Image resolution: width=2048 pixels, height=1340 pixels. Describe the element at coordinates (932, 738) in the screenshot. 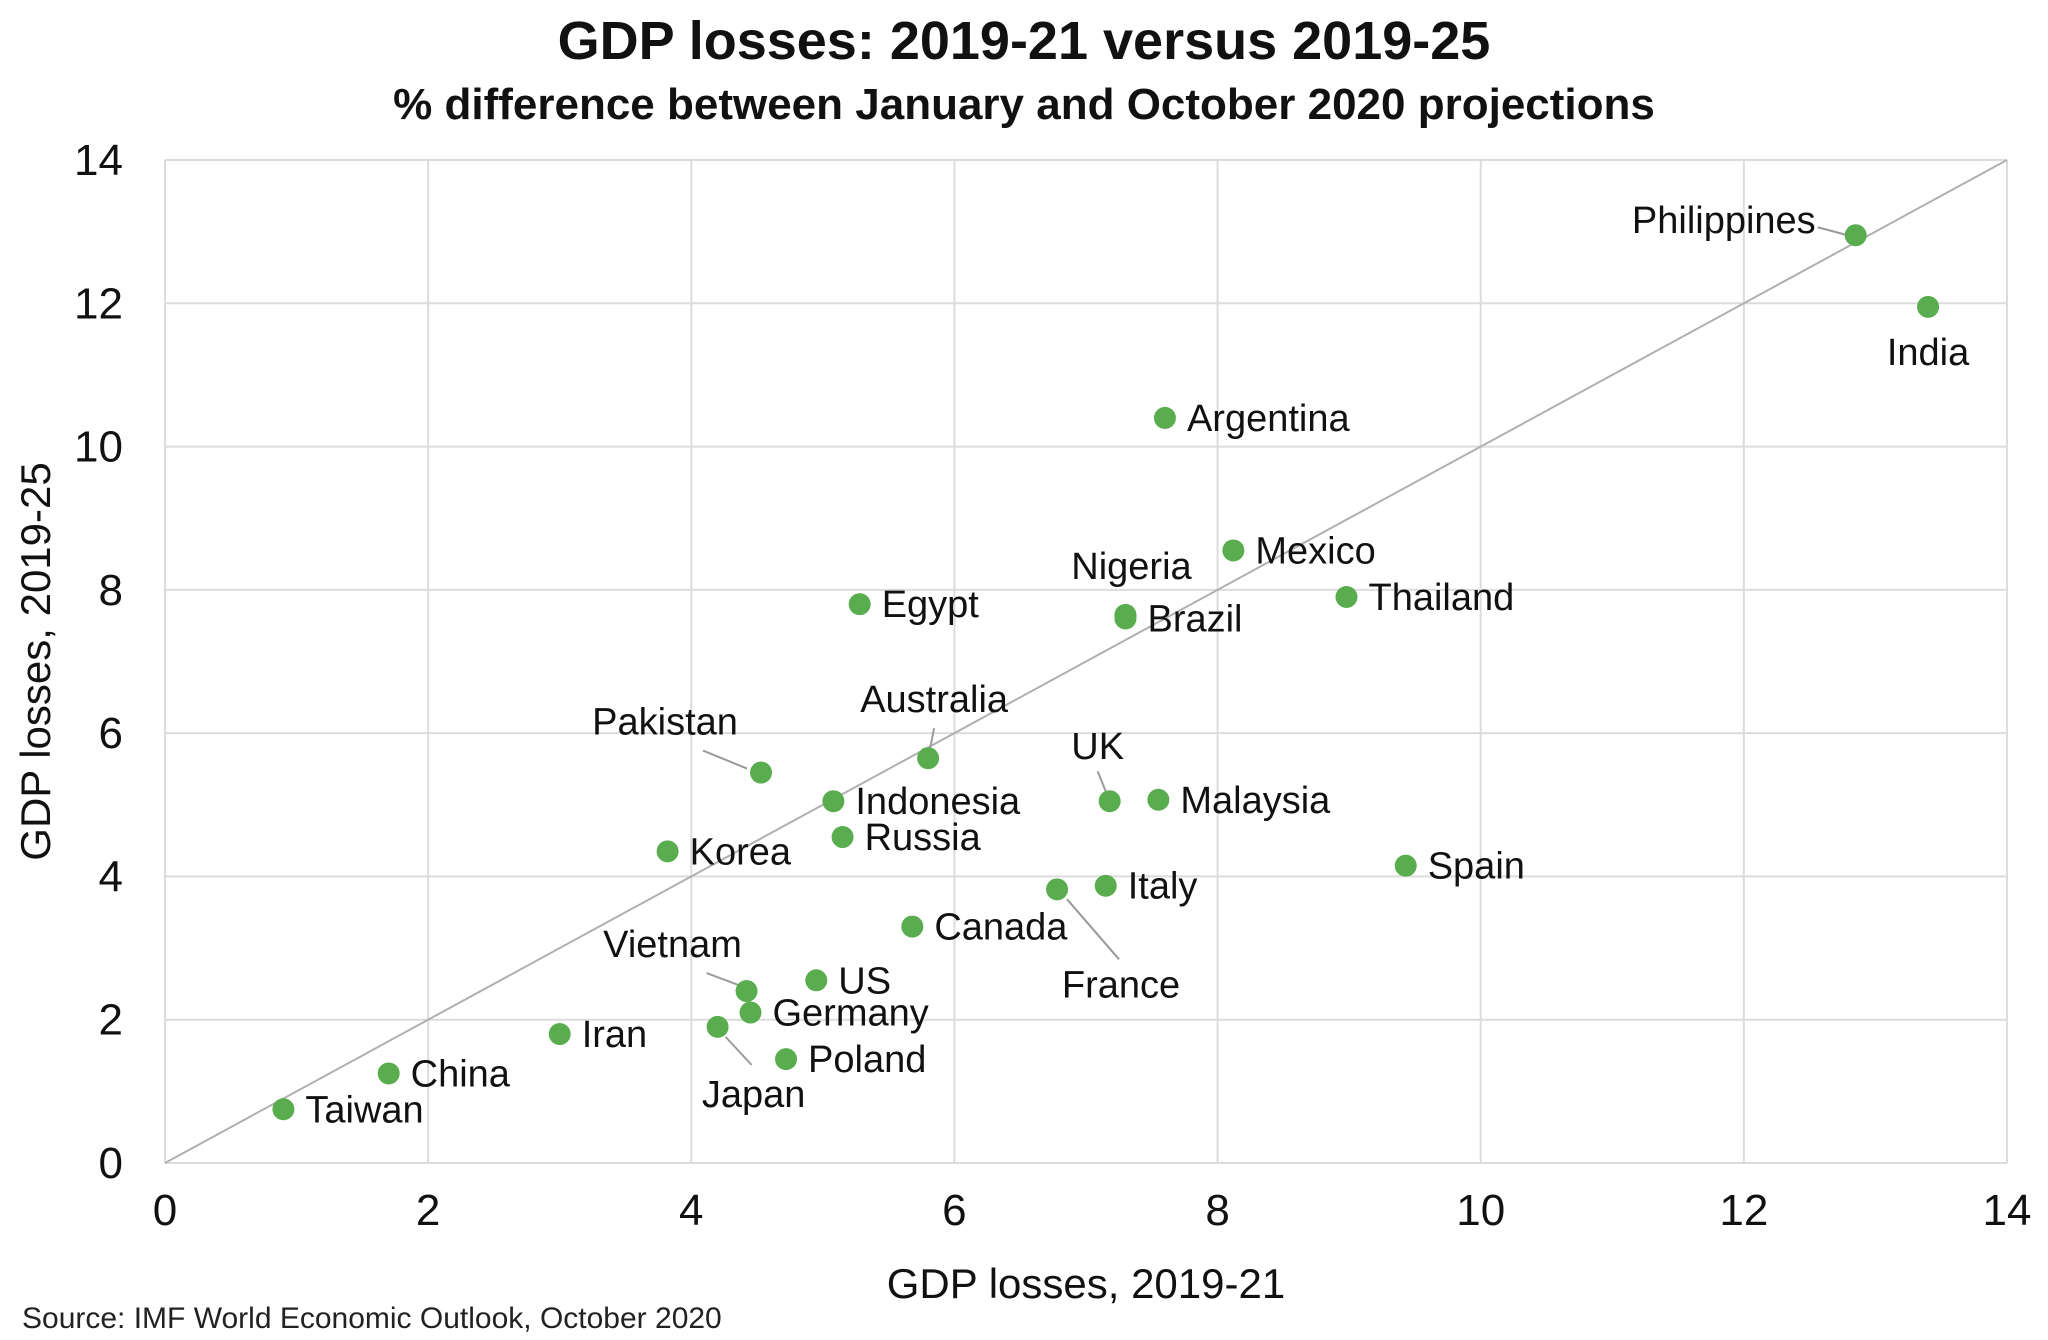

I see `leader-line-australia` at that location.